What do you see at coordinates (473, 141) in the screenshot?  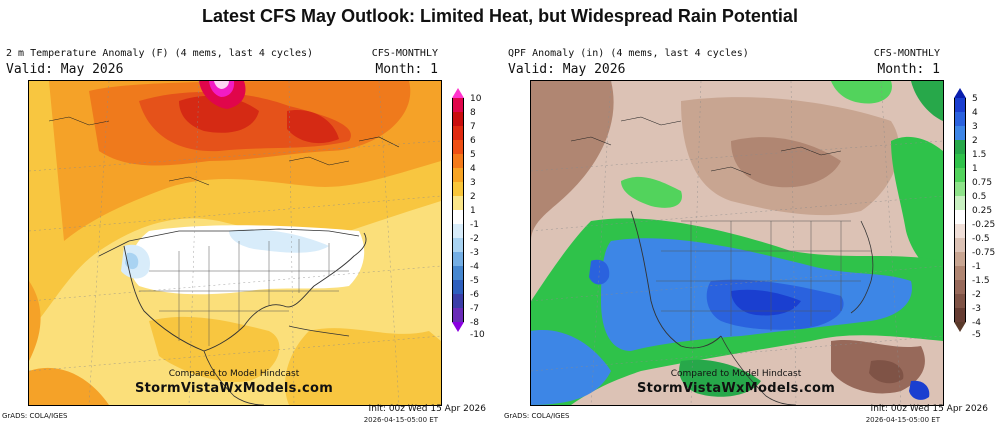 I see `colorbar-label: 6` at bounding box center [473, 141].